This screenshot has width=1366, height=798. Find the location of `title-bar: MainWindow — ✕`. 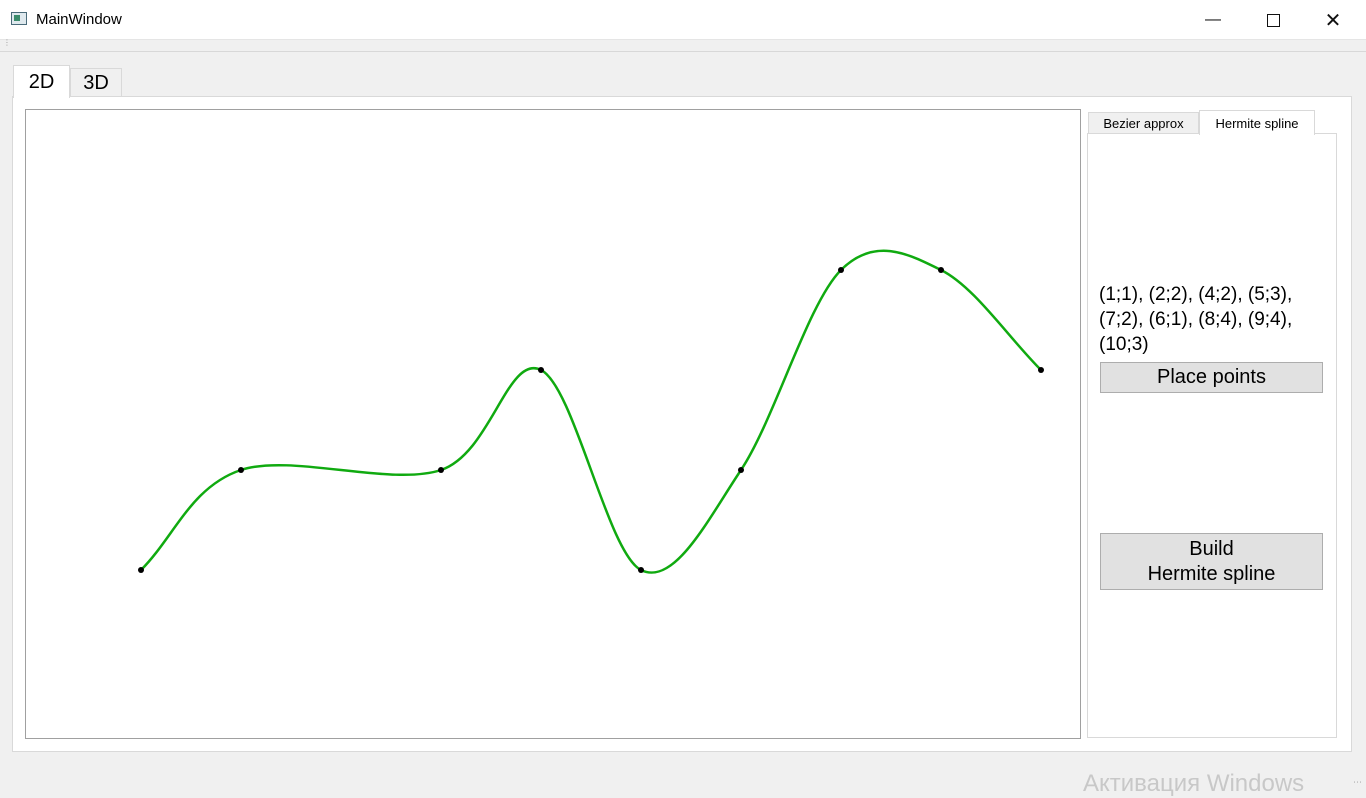

title-bar: MainWindow — ✕ is located at coordinates (683, 20).